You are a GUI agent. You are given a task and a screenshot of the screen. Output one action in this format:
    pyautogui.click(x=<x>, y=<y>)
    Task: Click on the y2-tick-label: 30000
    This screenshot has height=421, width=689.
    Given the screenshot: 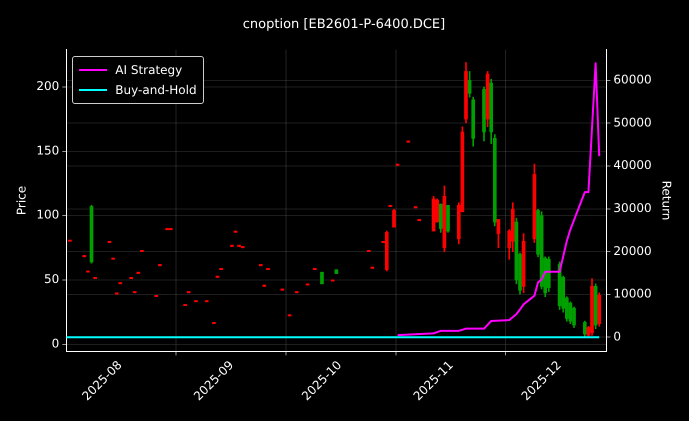 What is the action you would take?
    pyautogui.click(x=632, y=207)
    